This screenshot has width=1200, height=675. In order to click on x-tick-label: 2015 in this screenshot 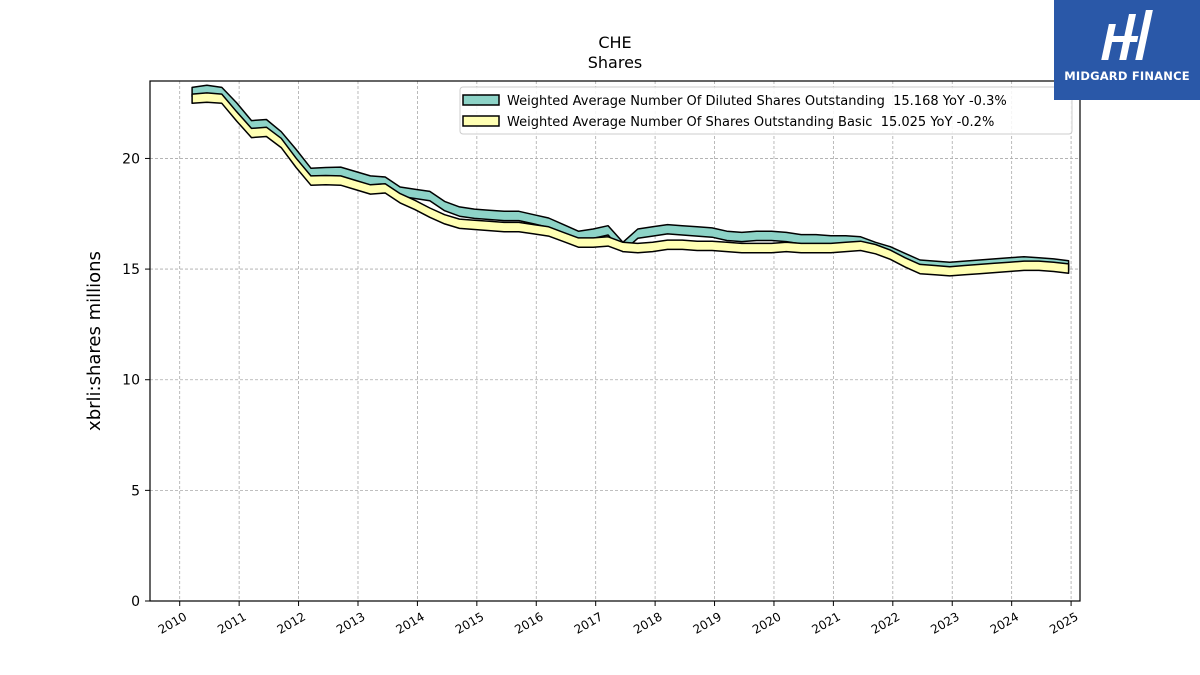, I will do `click(469, 622)`.